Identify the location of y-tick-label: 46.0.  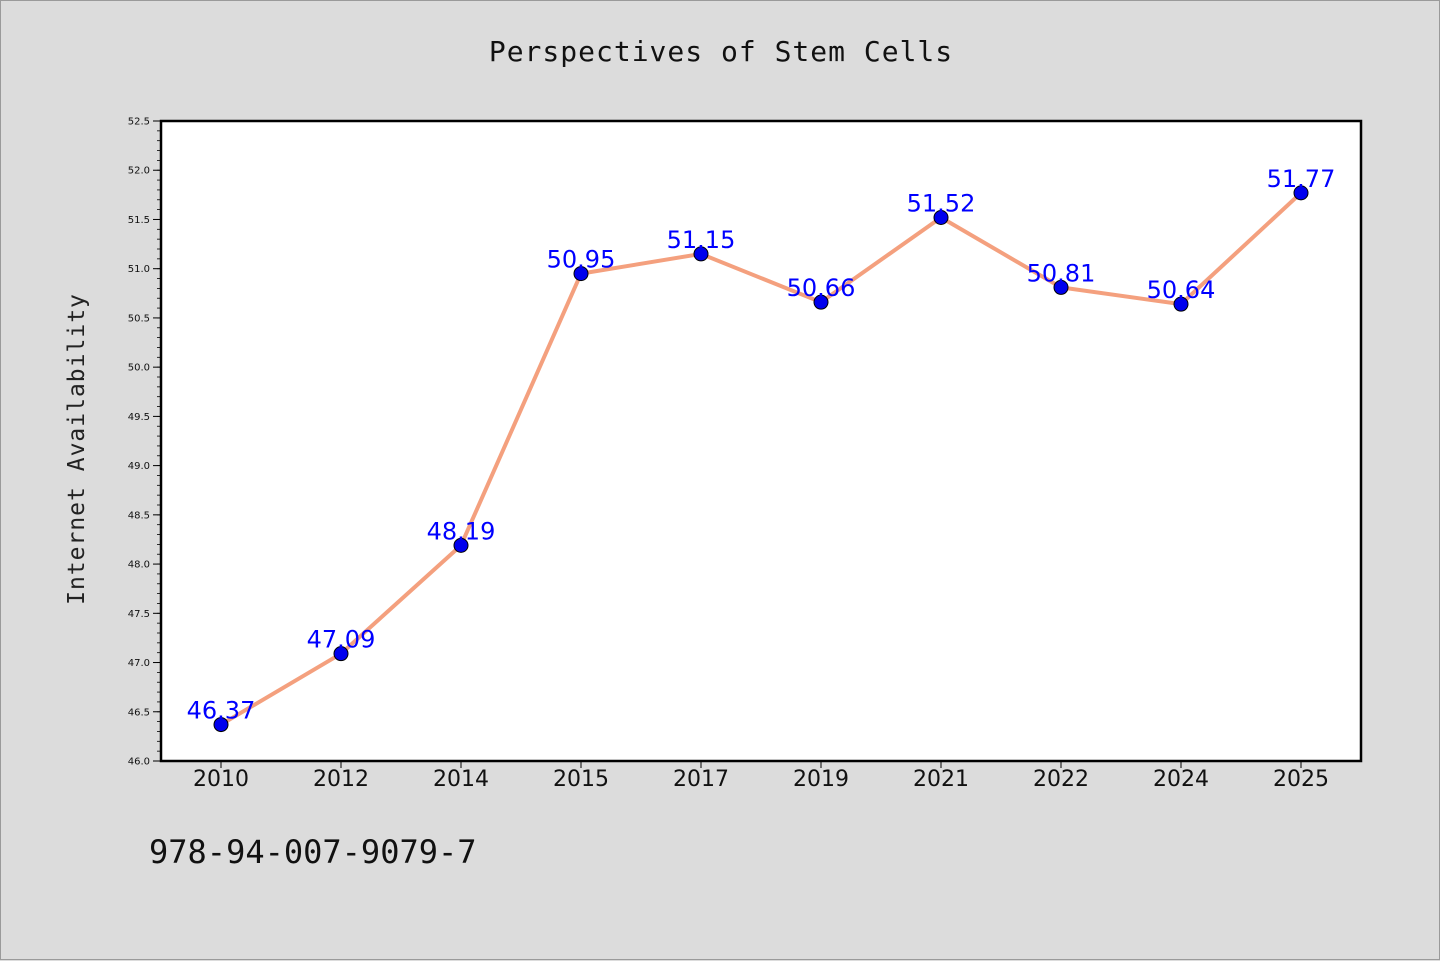
(139, 762).